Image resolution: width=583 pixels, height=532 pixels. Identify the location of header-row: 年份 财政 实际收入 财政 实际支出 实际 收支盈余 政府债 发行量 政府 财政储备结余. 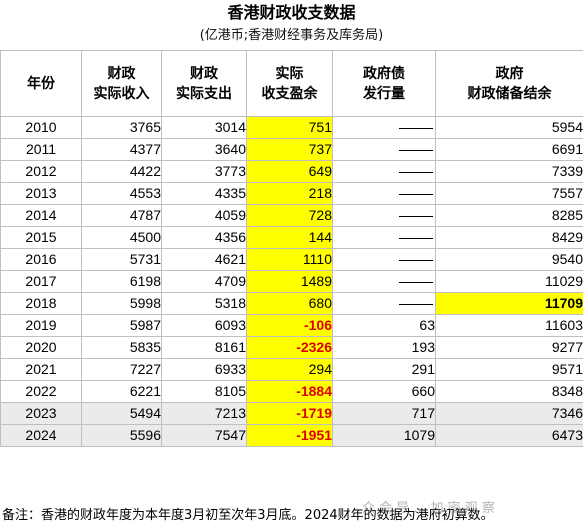
(291, 83).